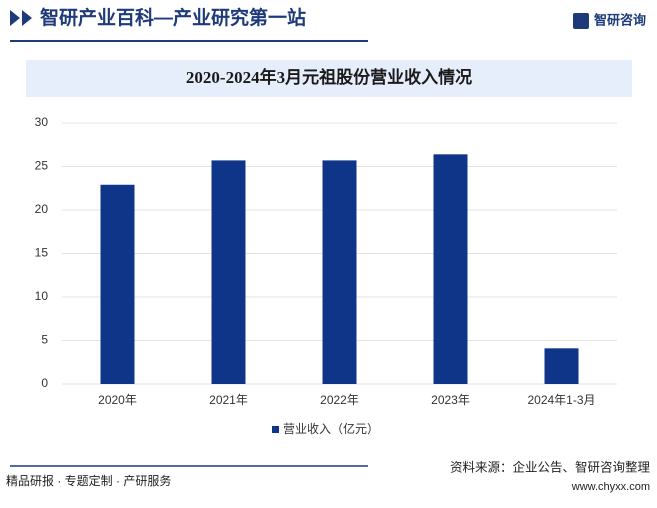  I want to click on brand-logo, so click(581, 21).